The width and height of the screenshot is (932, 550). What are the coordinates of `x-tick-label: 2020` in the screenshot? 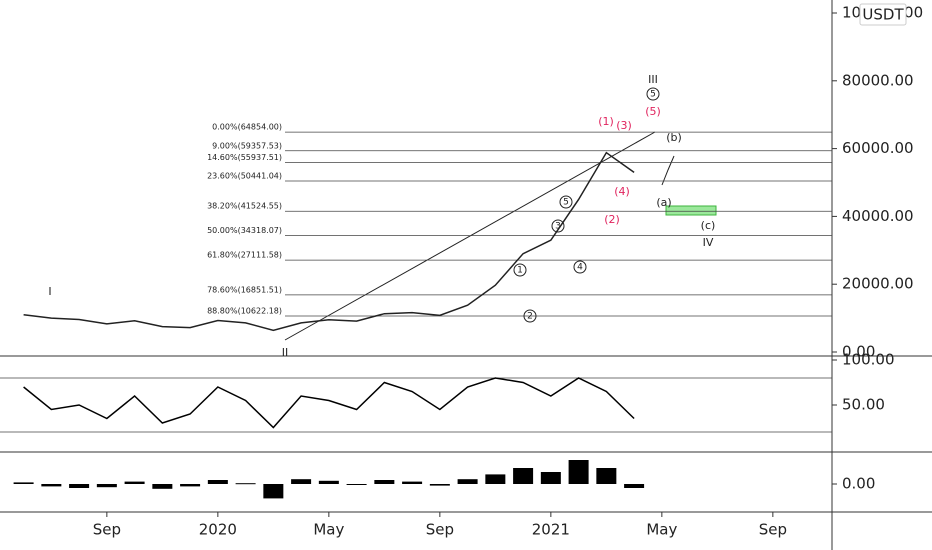 It's located at (218, 530).